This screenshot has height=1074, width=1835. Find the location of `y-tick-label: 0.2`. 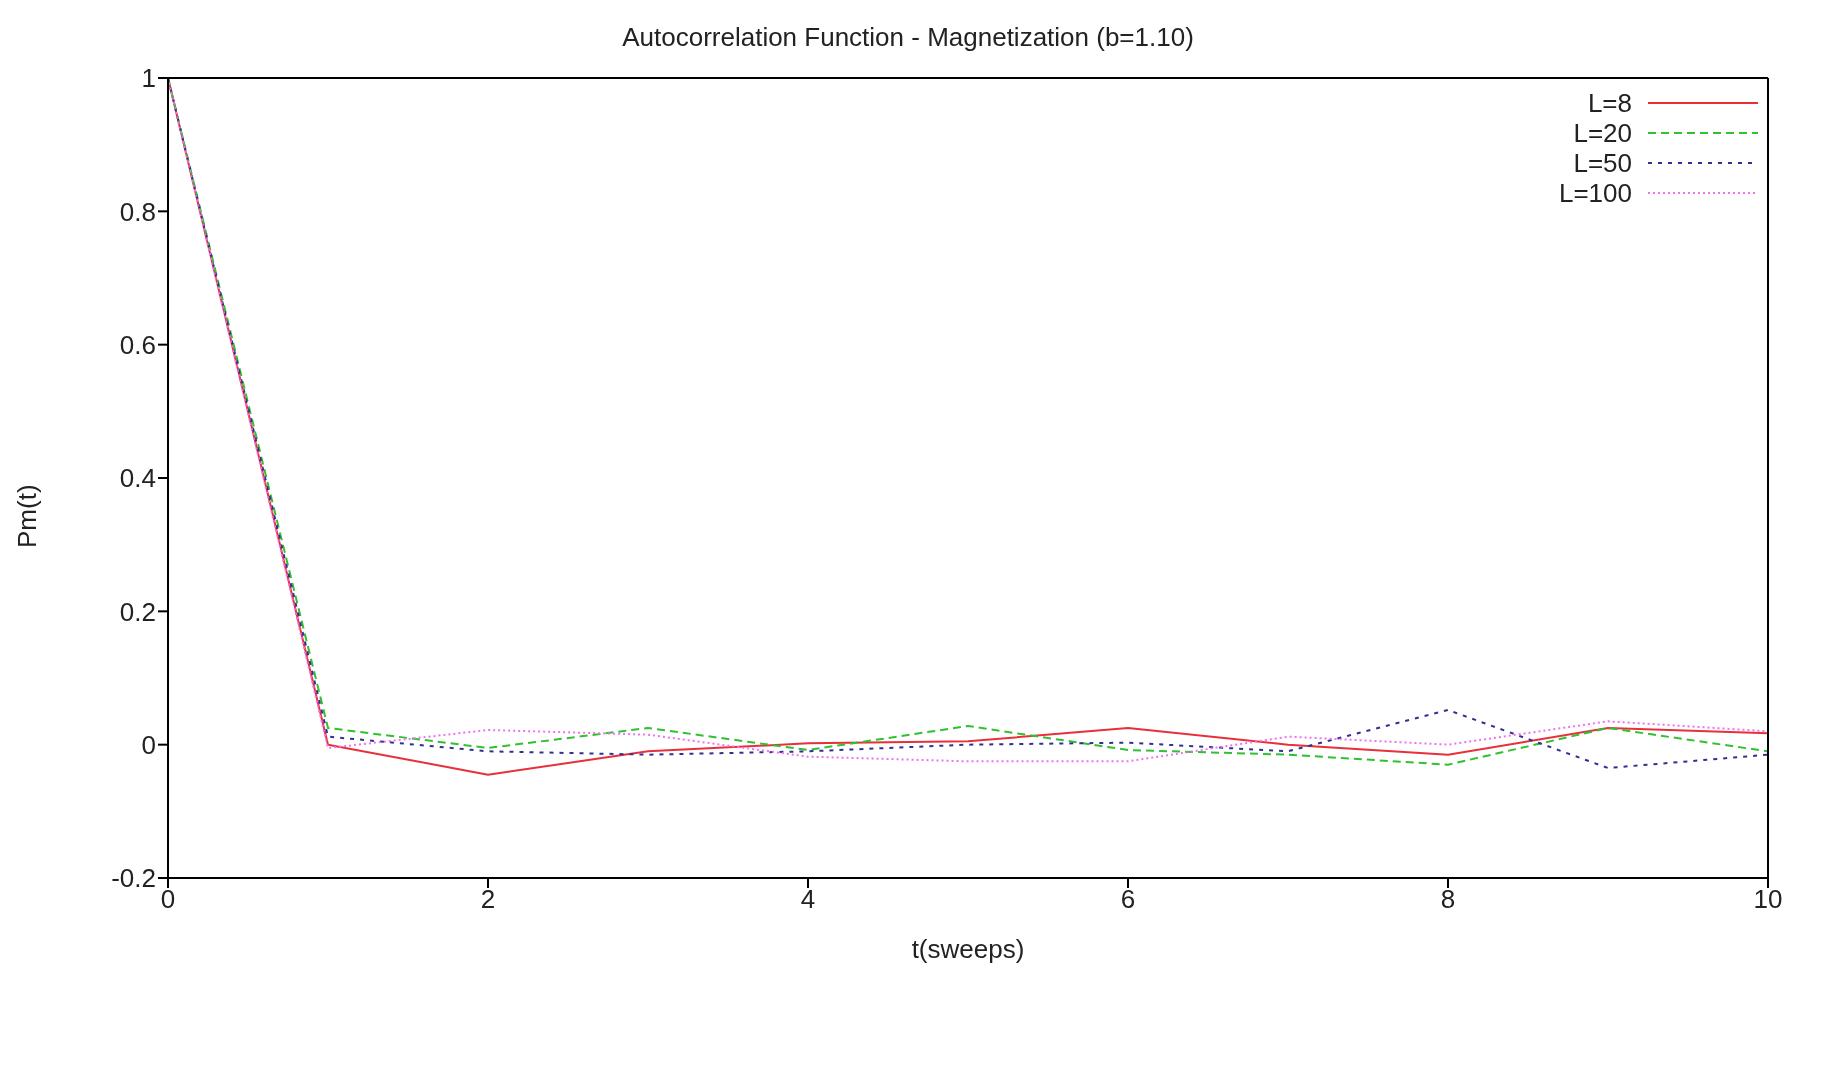

y-tick-label: 0.2 is located at coordinates (137, 611).